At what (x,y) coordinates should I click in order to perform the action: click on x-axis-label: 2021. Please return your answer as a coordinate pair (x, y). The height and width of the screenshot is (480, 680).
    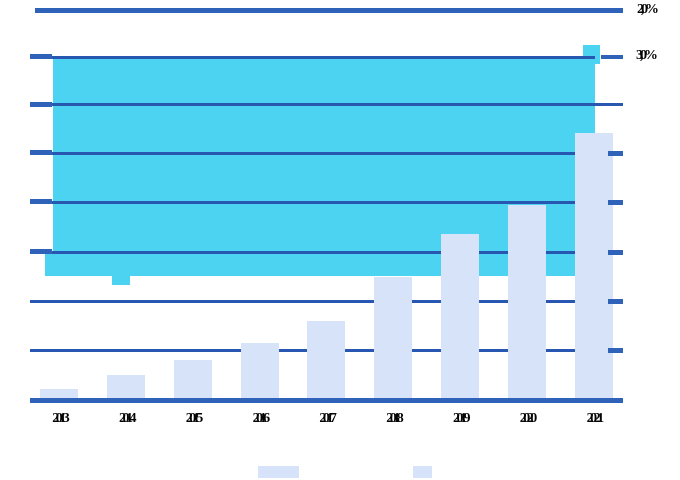
    Looking at the image, I should click on (595, 418).